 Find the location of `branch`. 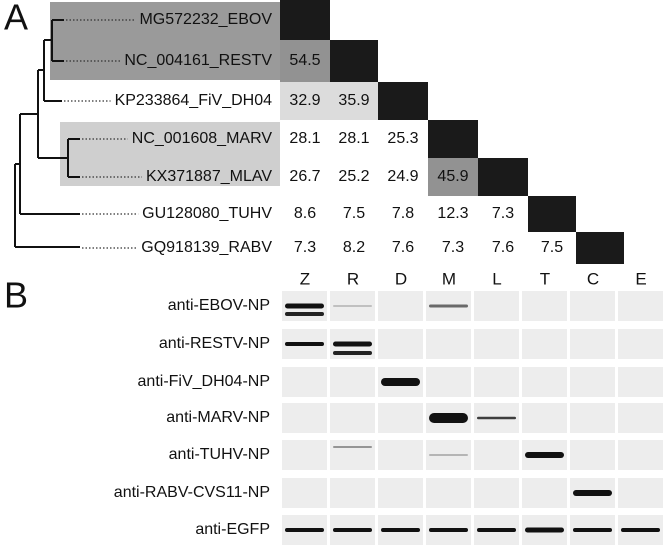

branch is located at coordinates (47, 205).